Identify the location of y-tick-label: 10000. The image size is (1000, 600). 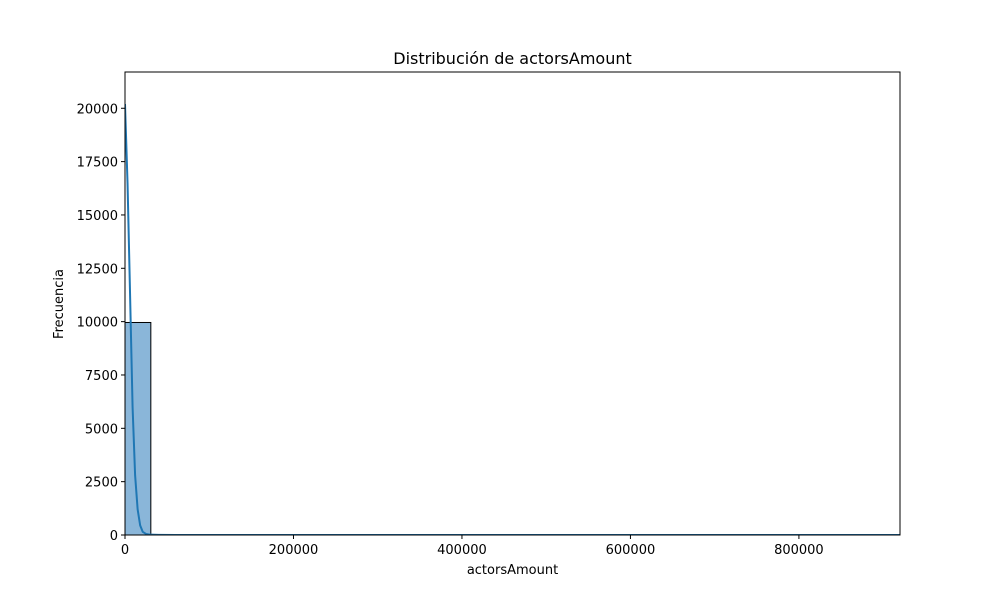
(97, 323).